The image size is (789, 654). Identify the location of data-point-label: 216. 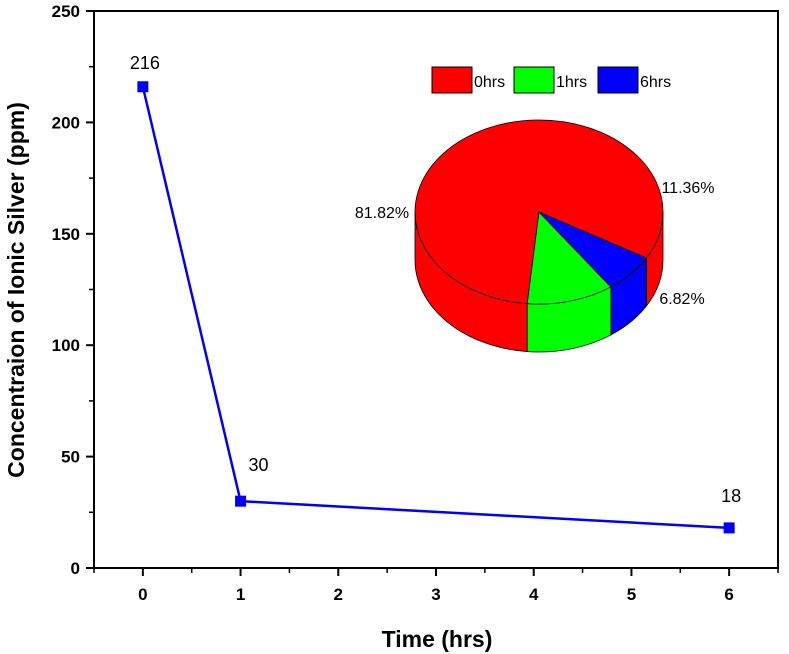
(145, 63).